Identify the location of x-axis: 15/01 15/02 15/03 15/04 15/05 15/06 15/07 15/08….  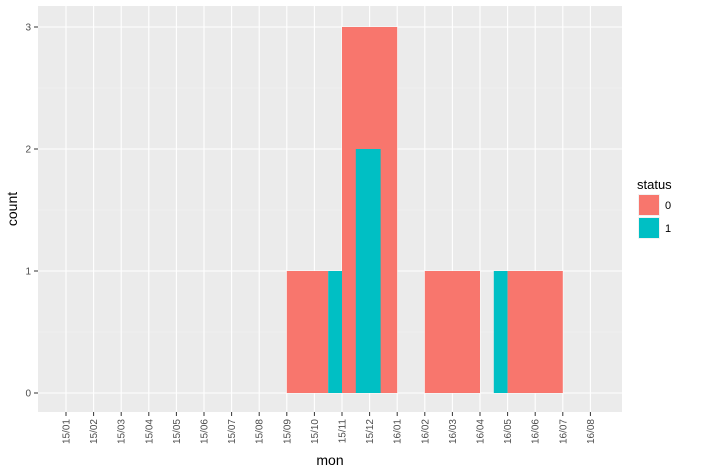
(329, 428).